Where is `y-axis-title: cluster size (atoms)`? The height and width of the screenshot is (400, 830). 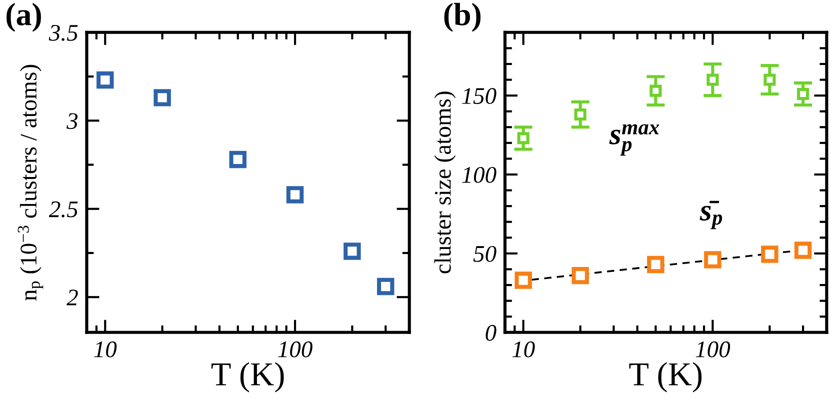
y-axis-title: cluster size (atoms) is located at coordinates (445, 183).